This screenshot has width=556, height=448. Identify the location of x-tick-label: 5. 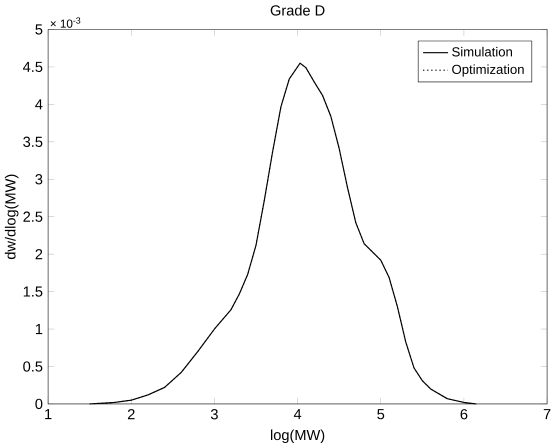
(380, 414).